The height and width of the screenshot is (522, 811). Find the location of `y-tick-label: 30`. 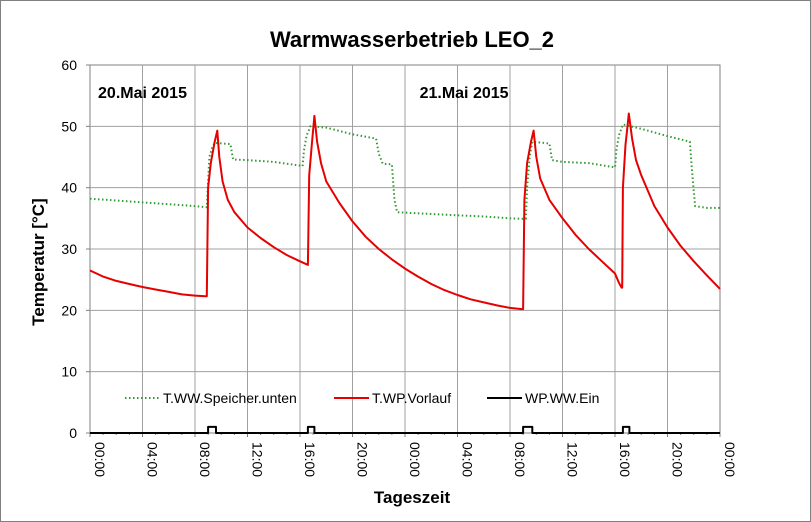

y-tick-label: 30 is located at coordinates (69, 249).